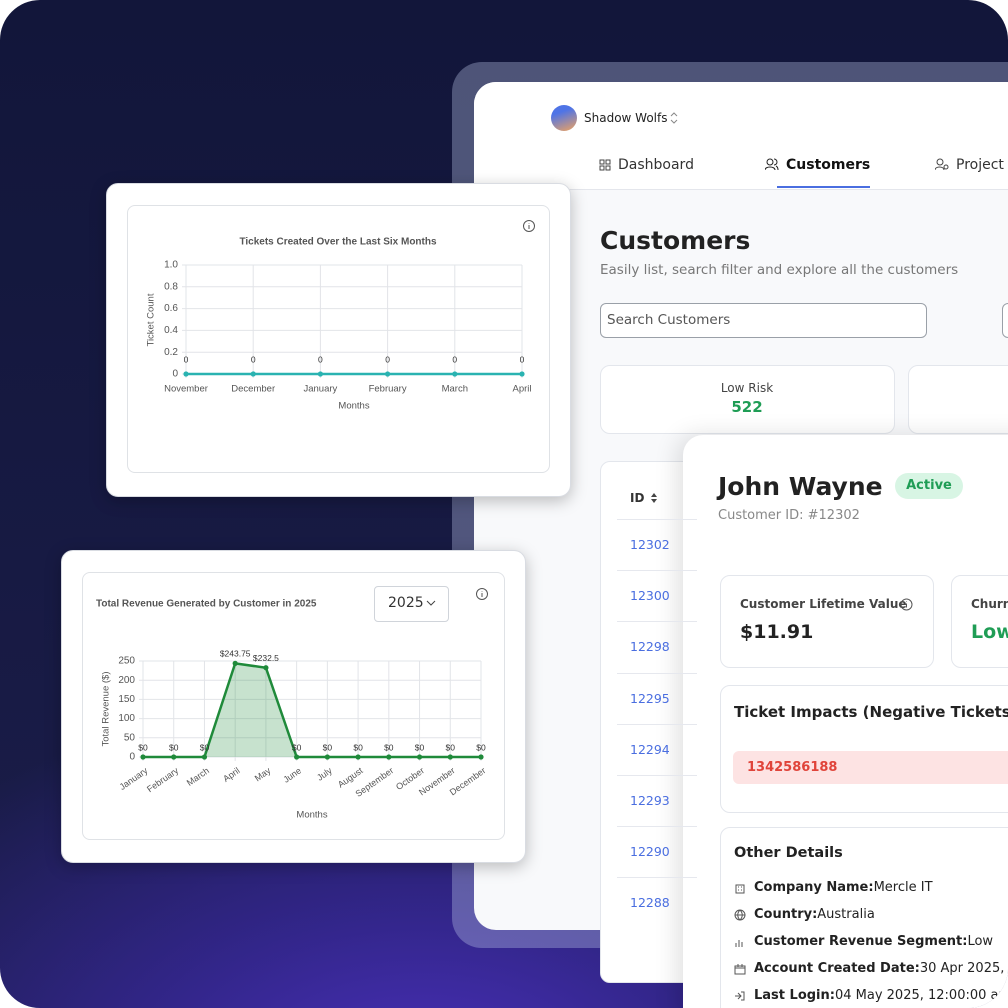 The width and height of the screenshot is (1008, 1008). I want to click on x-tick-label: January, so click(320, 389).